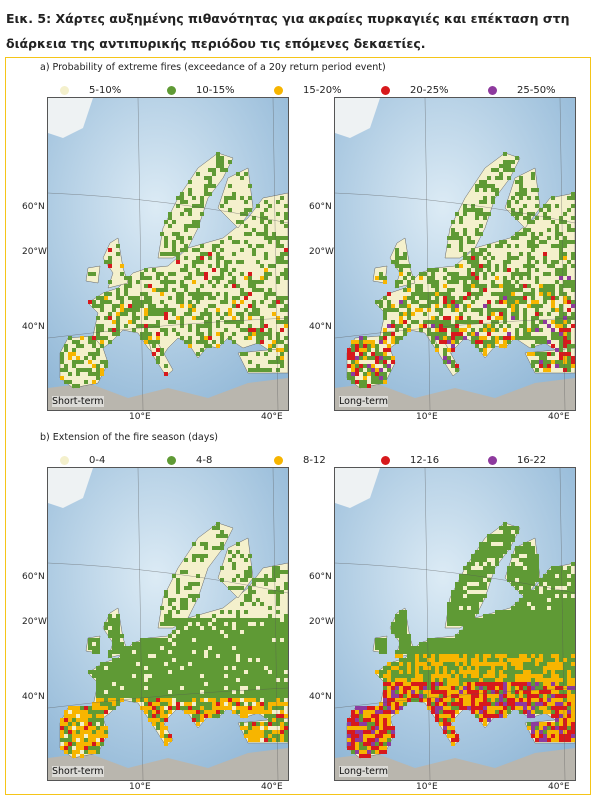 This screenshot has width=597, height=801. Describe the element at coordinates (320, 207) in the screenshot. I see `grid-label: 60°N` at that location.